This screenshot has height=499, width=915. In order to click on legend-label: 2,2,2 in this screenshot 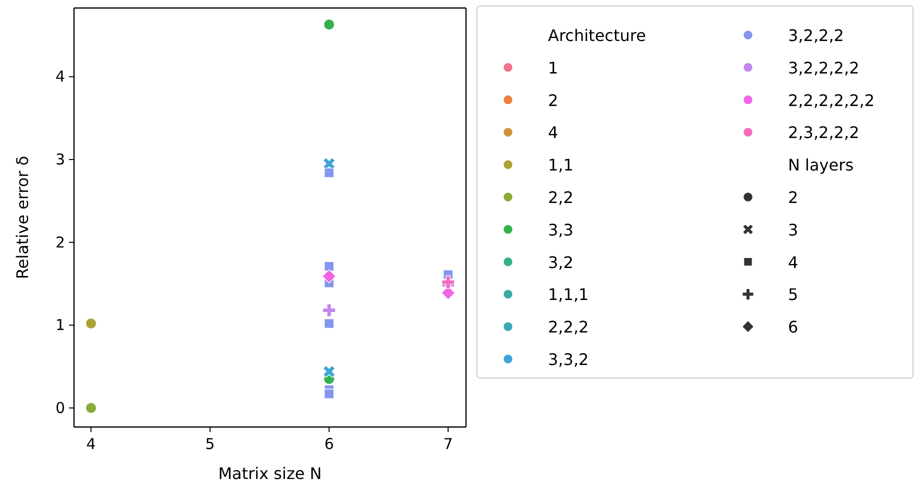, I will do `click(568, 327)`.